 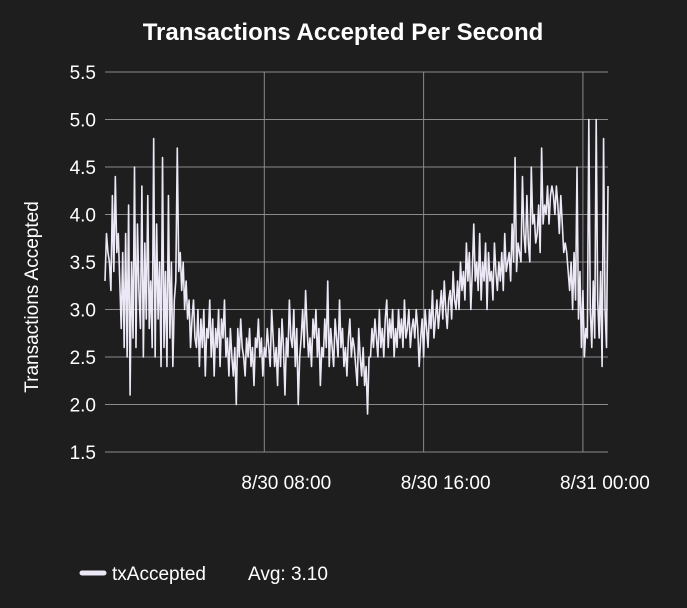 I want to click on x-tick-label: 8/31 00:00, so click(x=605, y=483).